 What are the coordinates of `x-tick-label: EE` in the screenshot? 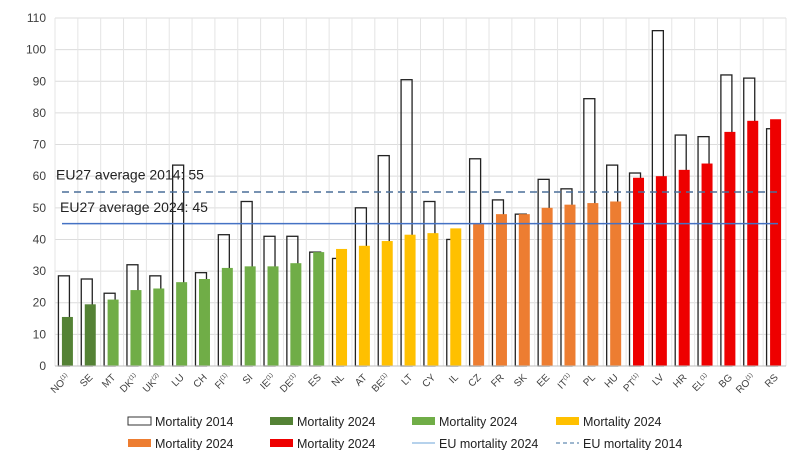 It's located at (543, 380).